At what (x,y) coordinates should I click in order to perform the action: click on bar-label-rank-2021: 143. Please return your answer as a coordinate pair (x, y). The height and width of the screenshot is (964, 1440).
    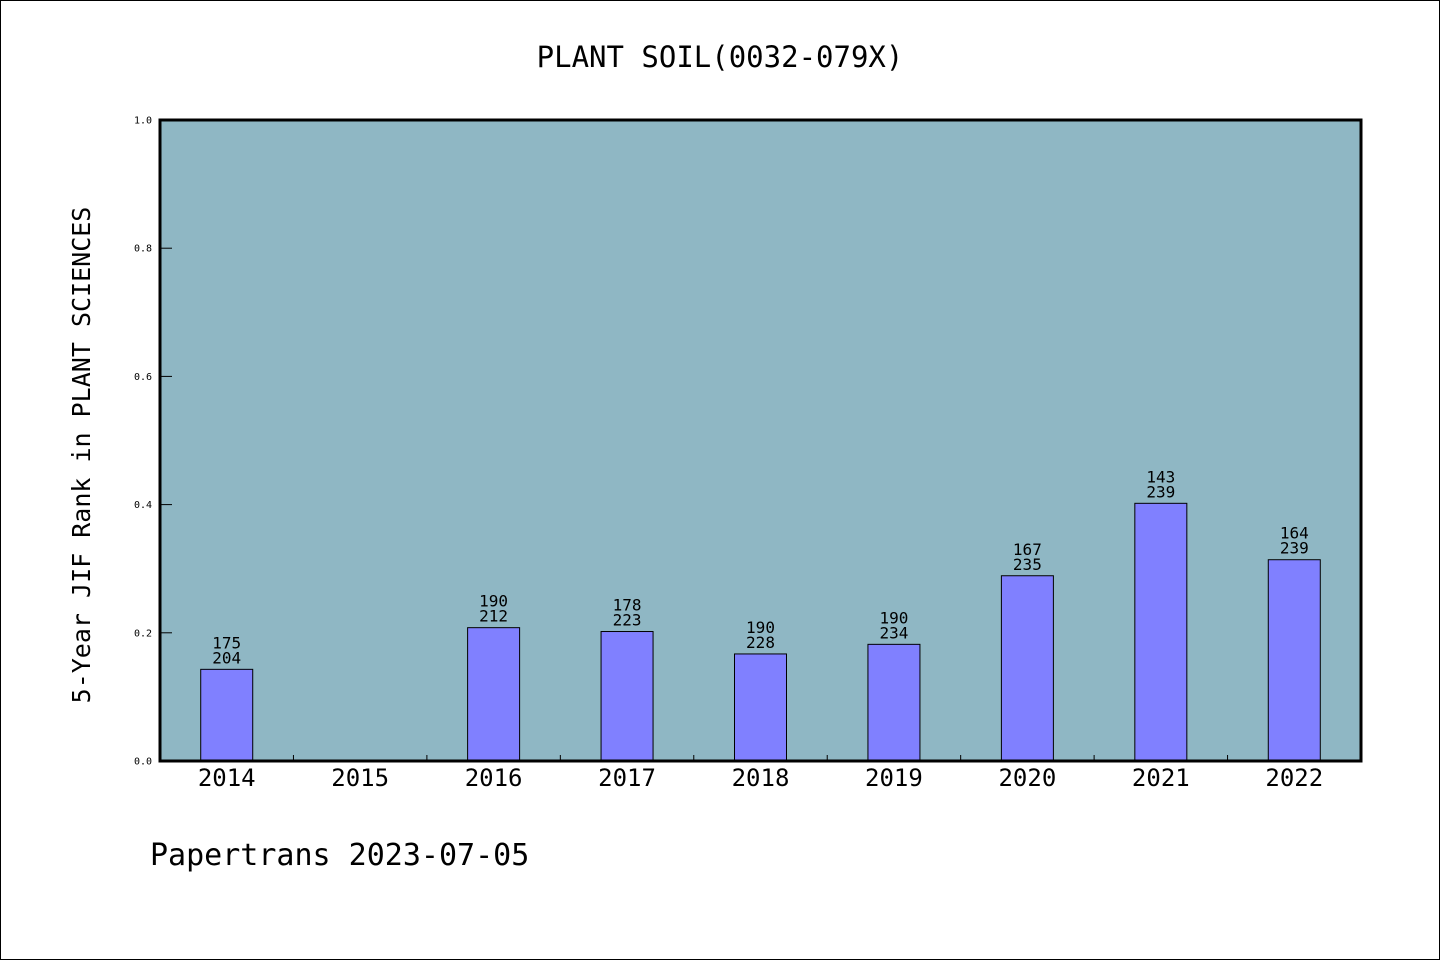
    Looking at the image, I should click on (1160, 476).